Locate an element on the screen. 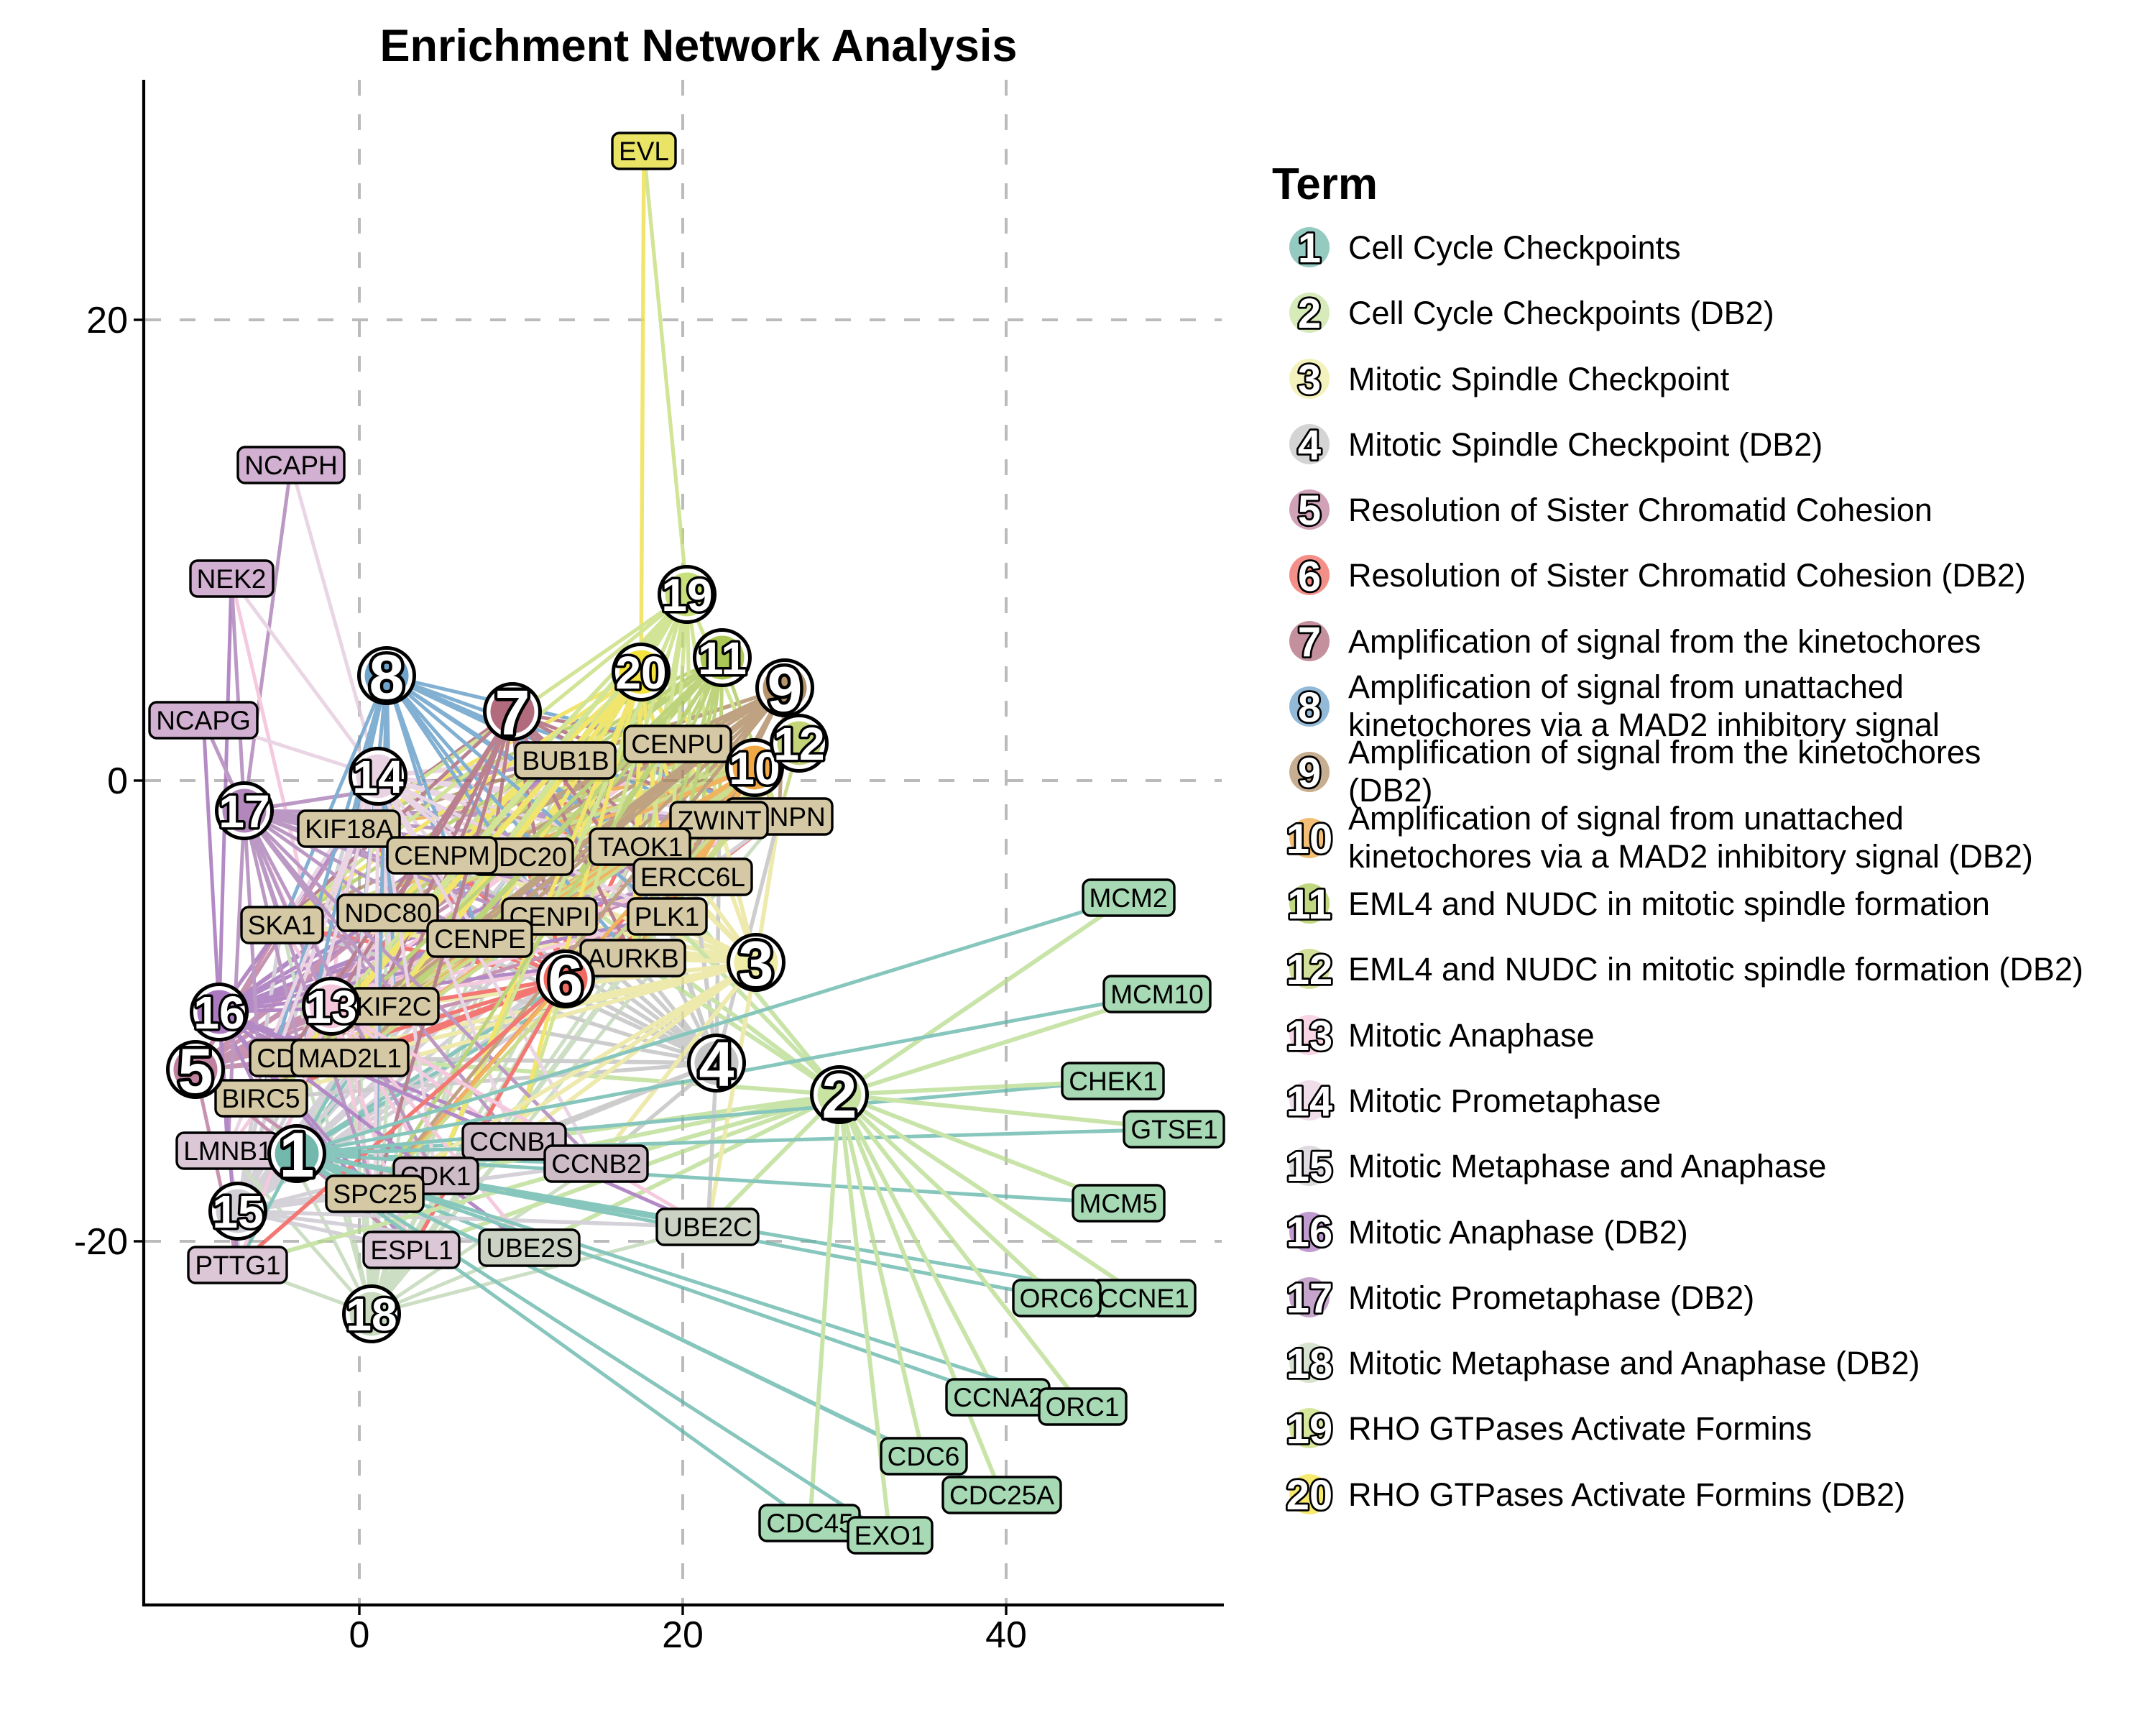 This screenshot has width=2156, height=1725. svg-text: CDC45 is located at coordinates (809, 1523).